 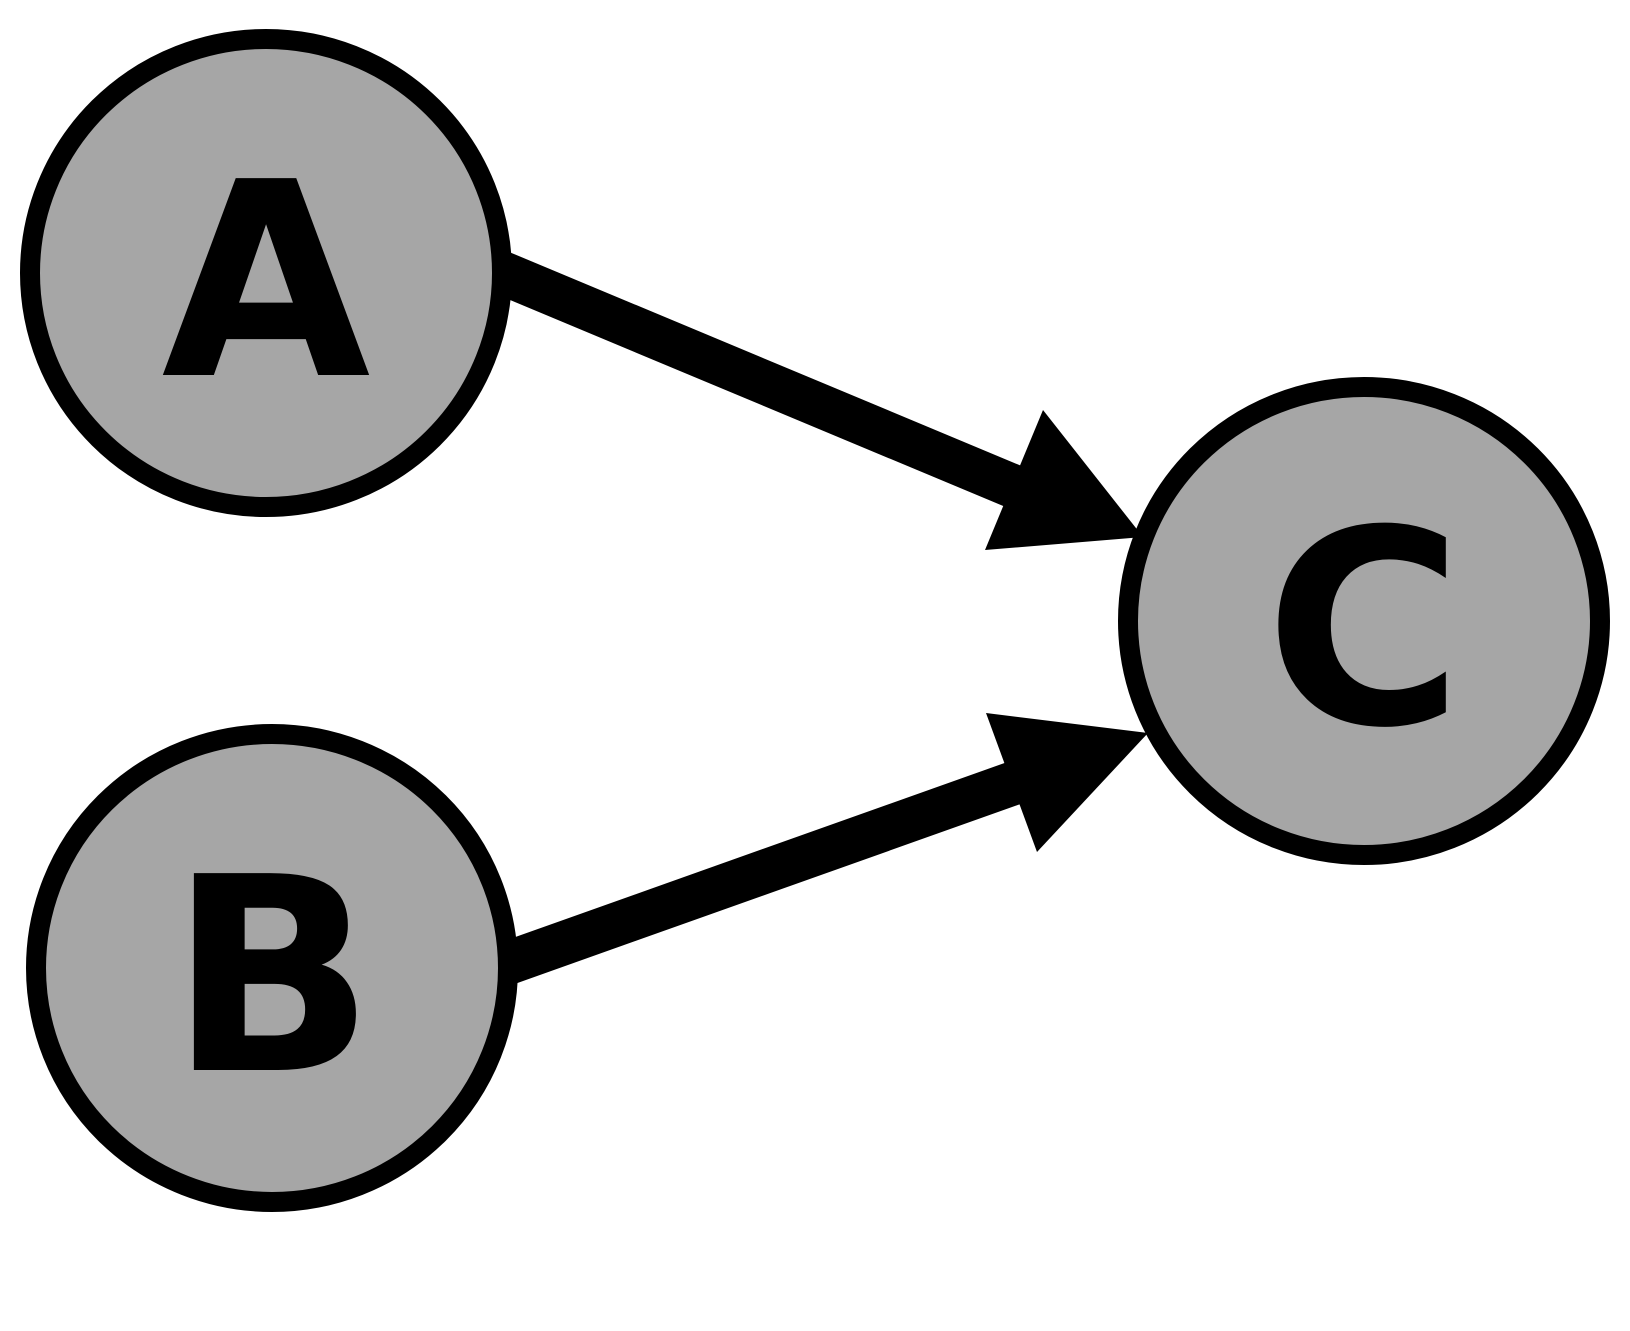 I want to click on node-c: C, so click(x=1364, y=621).